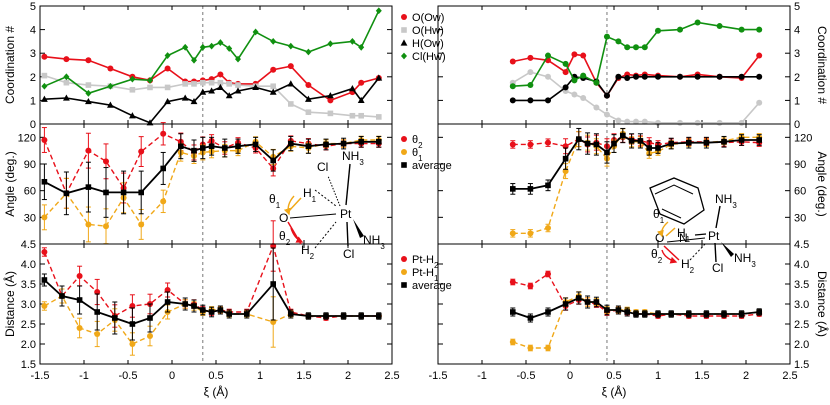  Describe the element at coordinates (353, 158) in the screenshot. I see `ammine-top-label: NH3` at that location.